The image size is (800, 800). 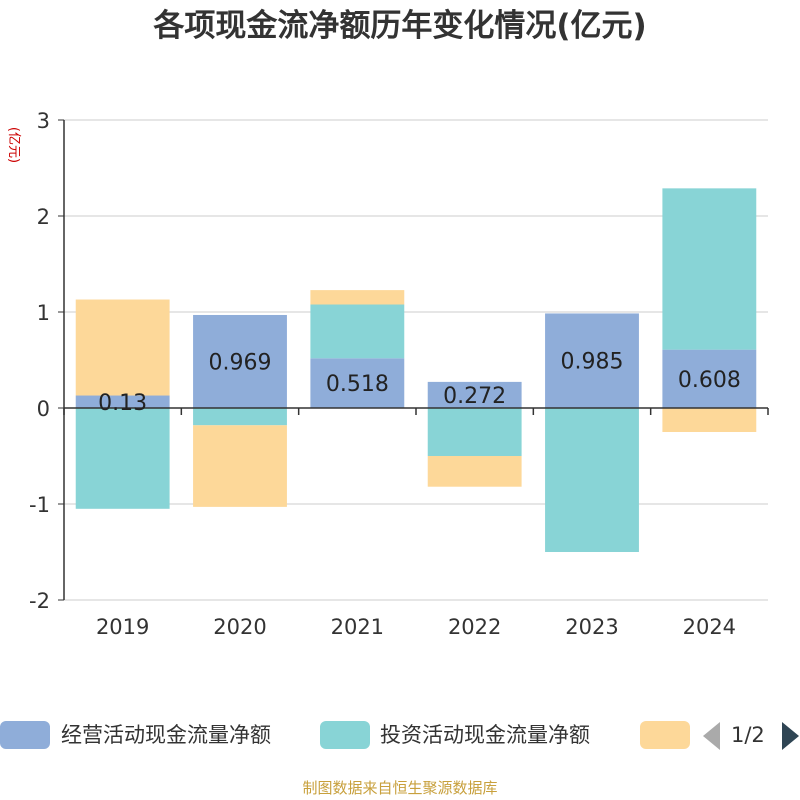 What do you see at coordinates (43, 409) in the screenshot?
I see `y-tick-label: 0` at bounding box center [43, 409].